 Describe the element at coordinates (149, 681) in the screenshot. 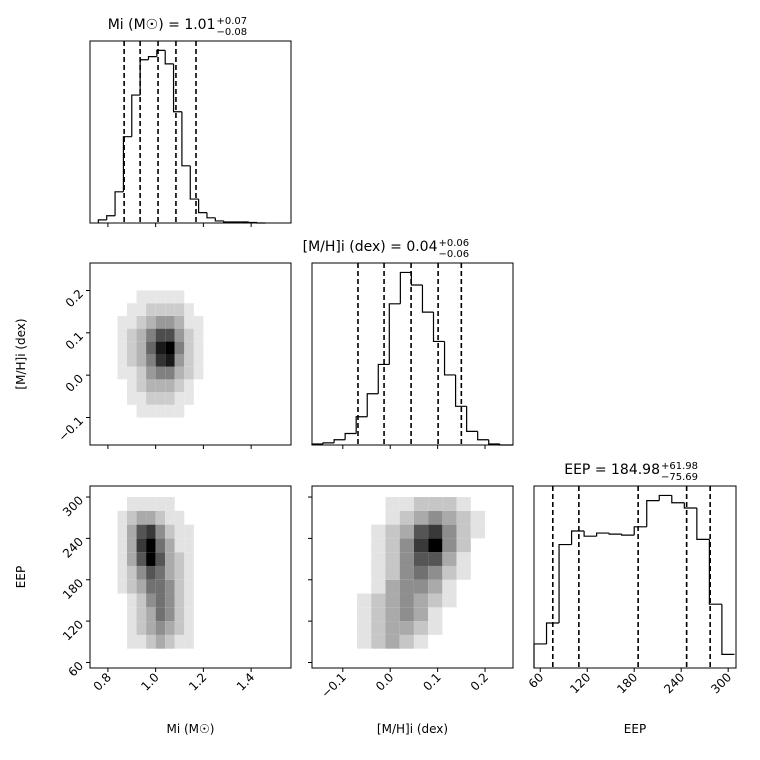

I see `x-tick-label: 1.0` at that location.